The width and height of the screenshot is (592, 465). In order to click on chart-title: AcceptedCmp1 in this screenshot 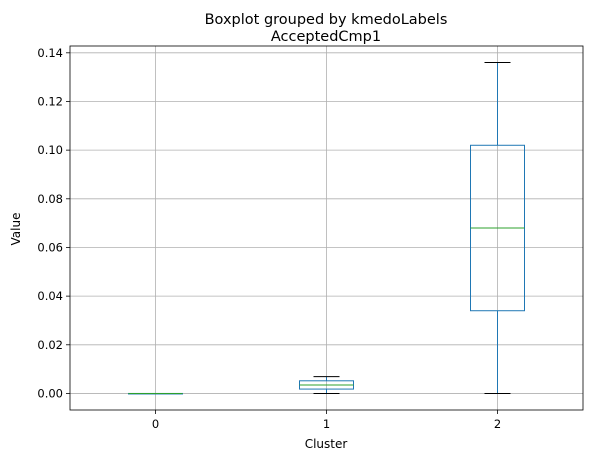, I will do `click(326, 37)`.